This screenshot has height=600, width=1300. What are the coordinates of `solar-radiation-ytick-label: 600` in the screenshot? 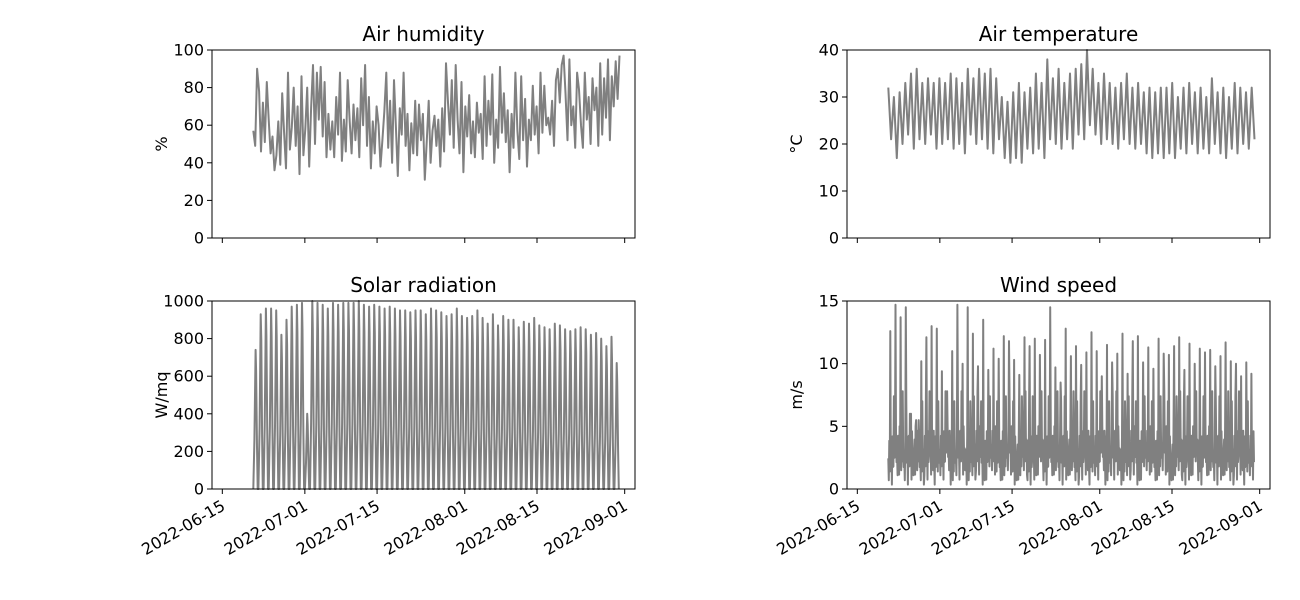 It's located at (188, 376).